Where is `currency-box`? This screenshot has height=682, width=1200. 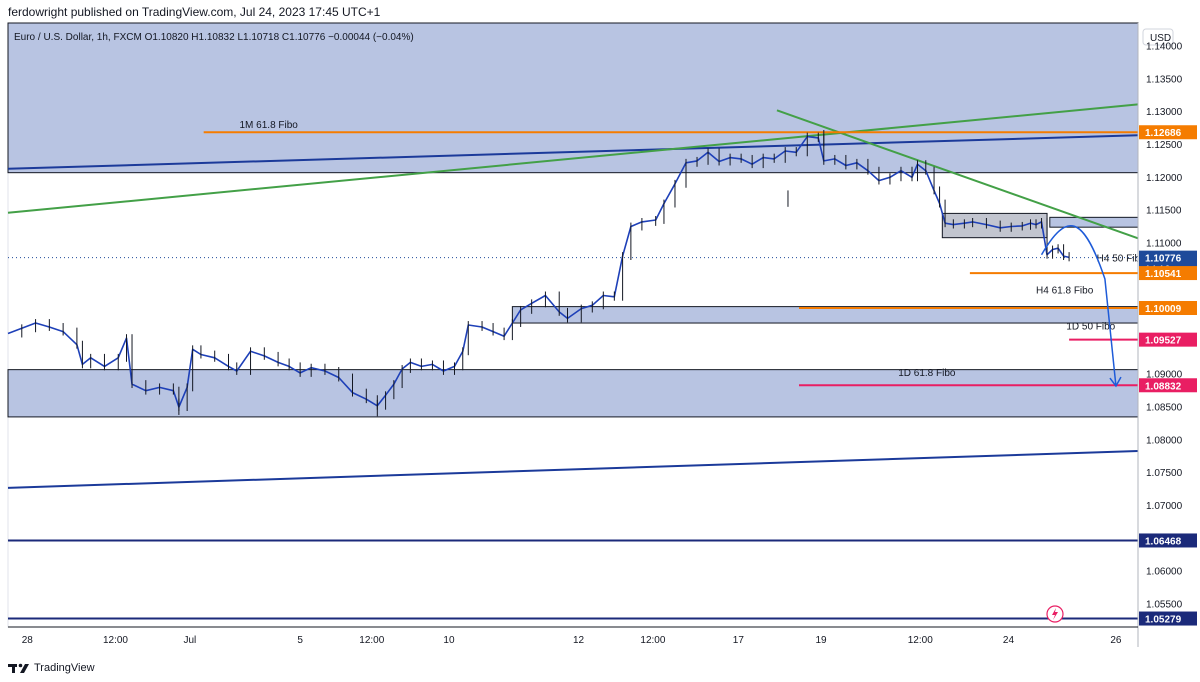
currency-box is located at coordinates (1158, 37).